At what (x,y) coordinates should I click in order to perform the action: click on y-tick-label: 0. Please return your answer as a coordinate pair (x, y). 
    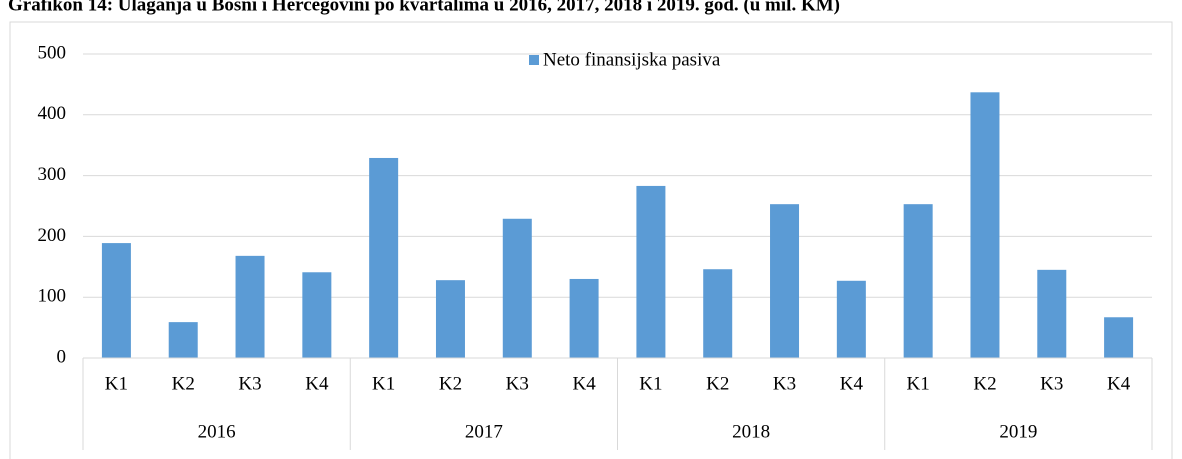
    Looking at the image, I should click on (62, 356).